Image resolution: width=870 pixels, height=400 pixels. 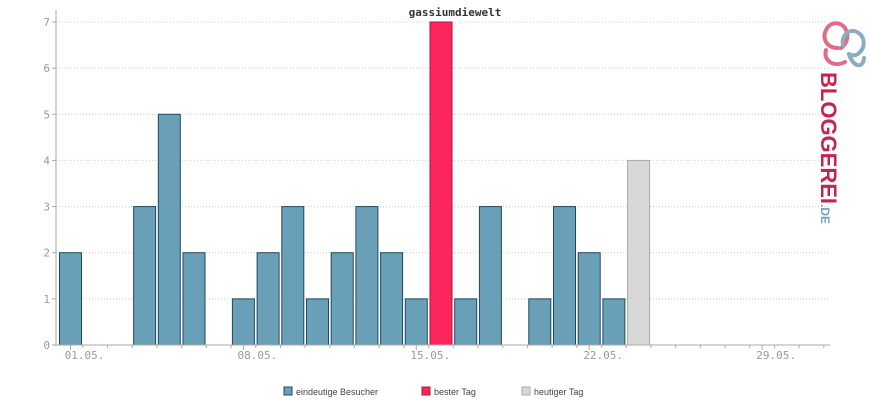 I want to click on y-tick-label: 5, so click(x=46, y=114).